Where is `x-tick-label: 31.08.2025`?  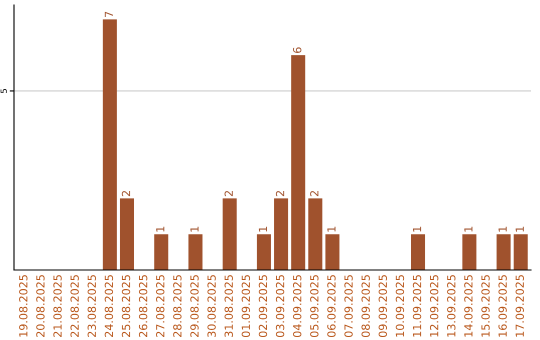
x-tick-label: 31.08.2025 is located at coordinates (228, 306).